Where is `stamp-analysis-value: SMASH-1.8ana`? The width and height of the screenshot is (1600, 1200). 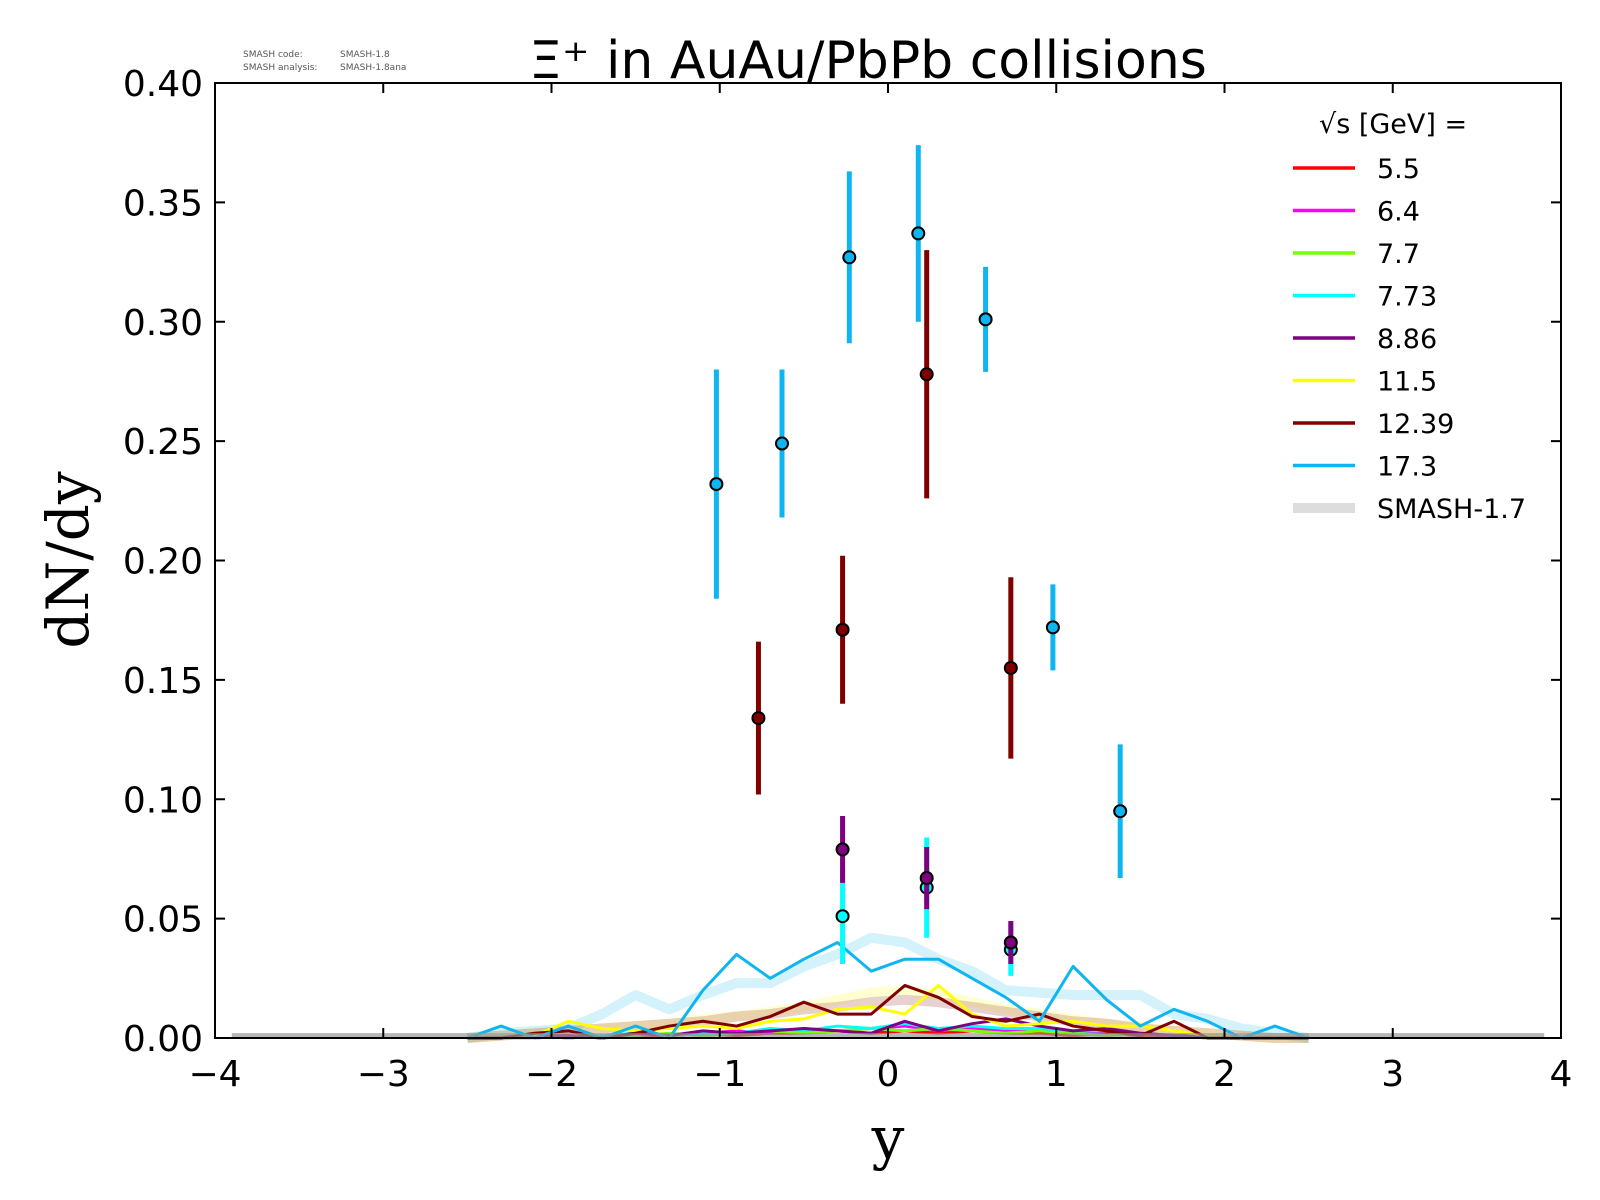 stamp-analysis-value: SMASH-1.8ana is located at coordinates (373, 68).